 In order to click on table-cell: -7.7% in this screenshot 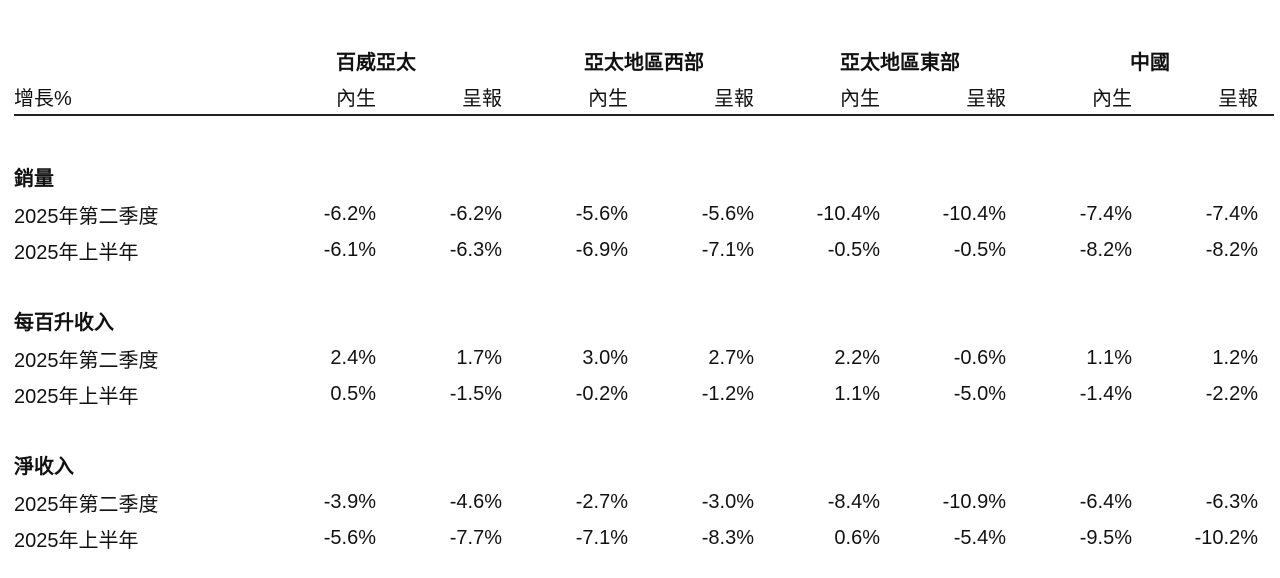, I will do `click(475, 537)`.